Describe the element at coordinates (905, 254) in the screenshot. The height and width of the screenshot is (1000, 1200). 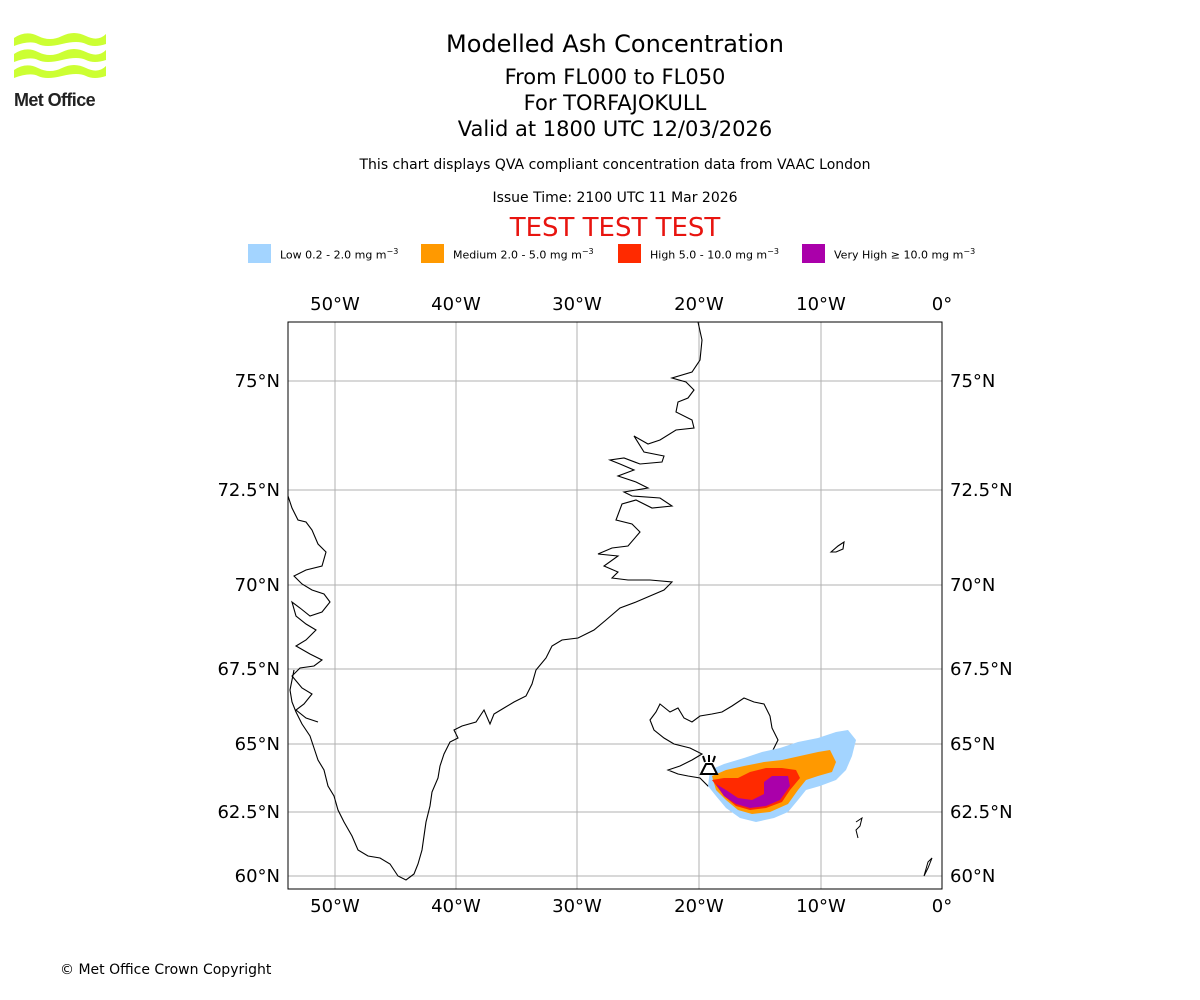
I see `legend-label-very-high: Very High ≥ 10.0 mg m−3` at that location.